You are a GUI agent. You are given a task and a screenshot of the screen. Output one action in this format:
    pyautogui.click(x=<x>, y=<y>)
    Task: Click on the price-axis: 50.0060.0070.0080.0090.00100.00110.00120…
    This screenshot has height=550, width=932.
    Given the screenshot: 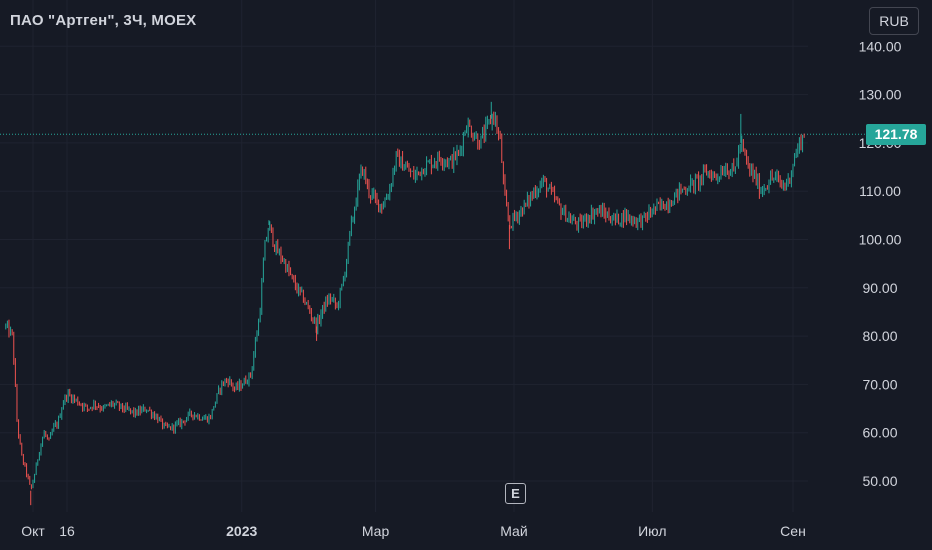 What is the action you would take?
    pyautogui.click(x=880, y=263)
    